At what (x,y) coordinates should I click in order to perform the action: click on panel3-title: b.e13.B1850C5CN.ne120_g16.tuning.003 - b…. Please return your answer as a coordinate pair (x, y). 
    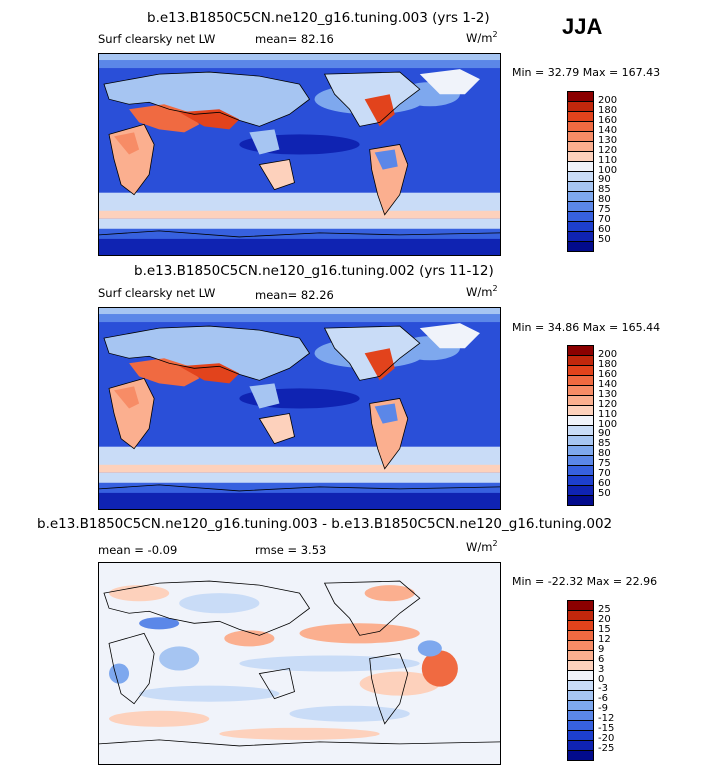
    Looking at the image, I should click on (325, 524).